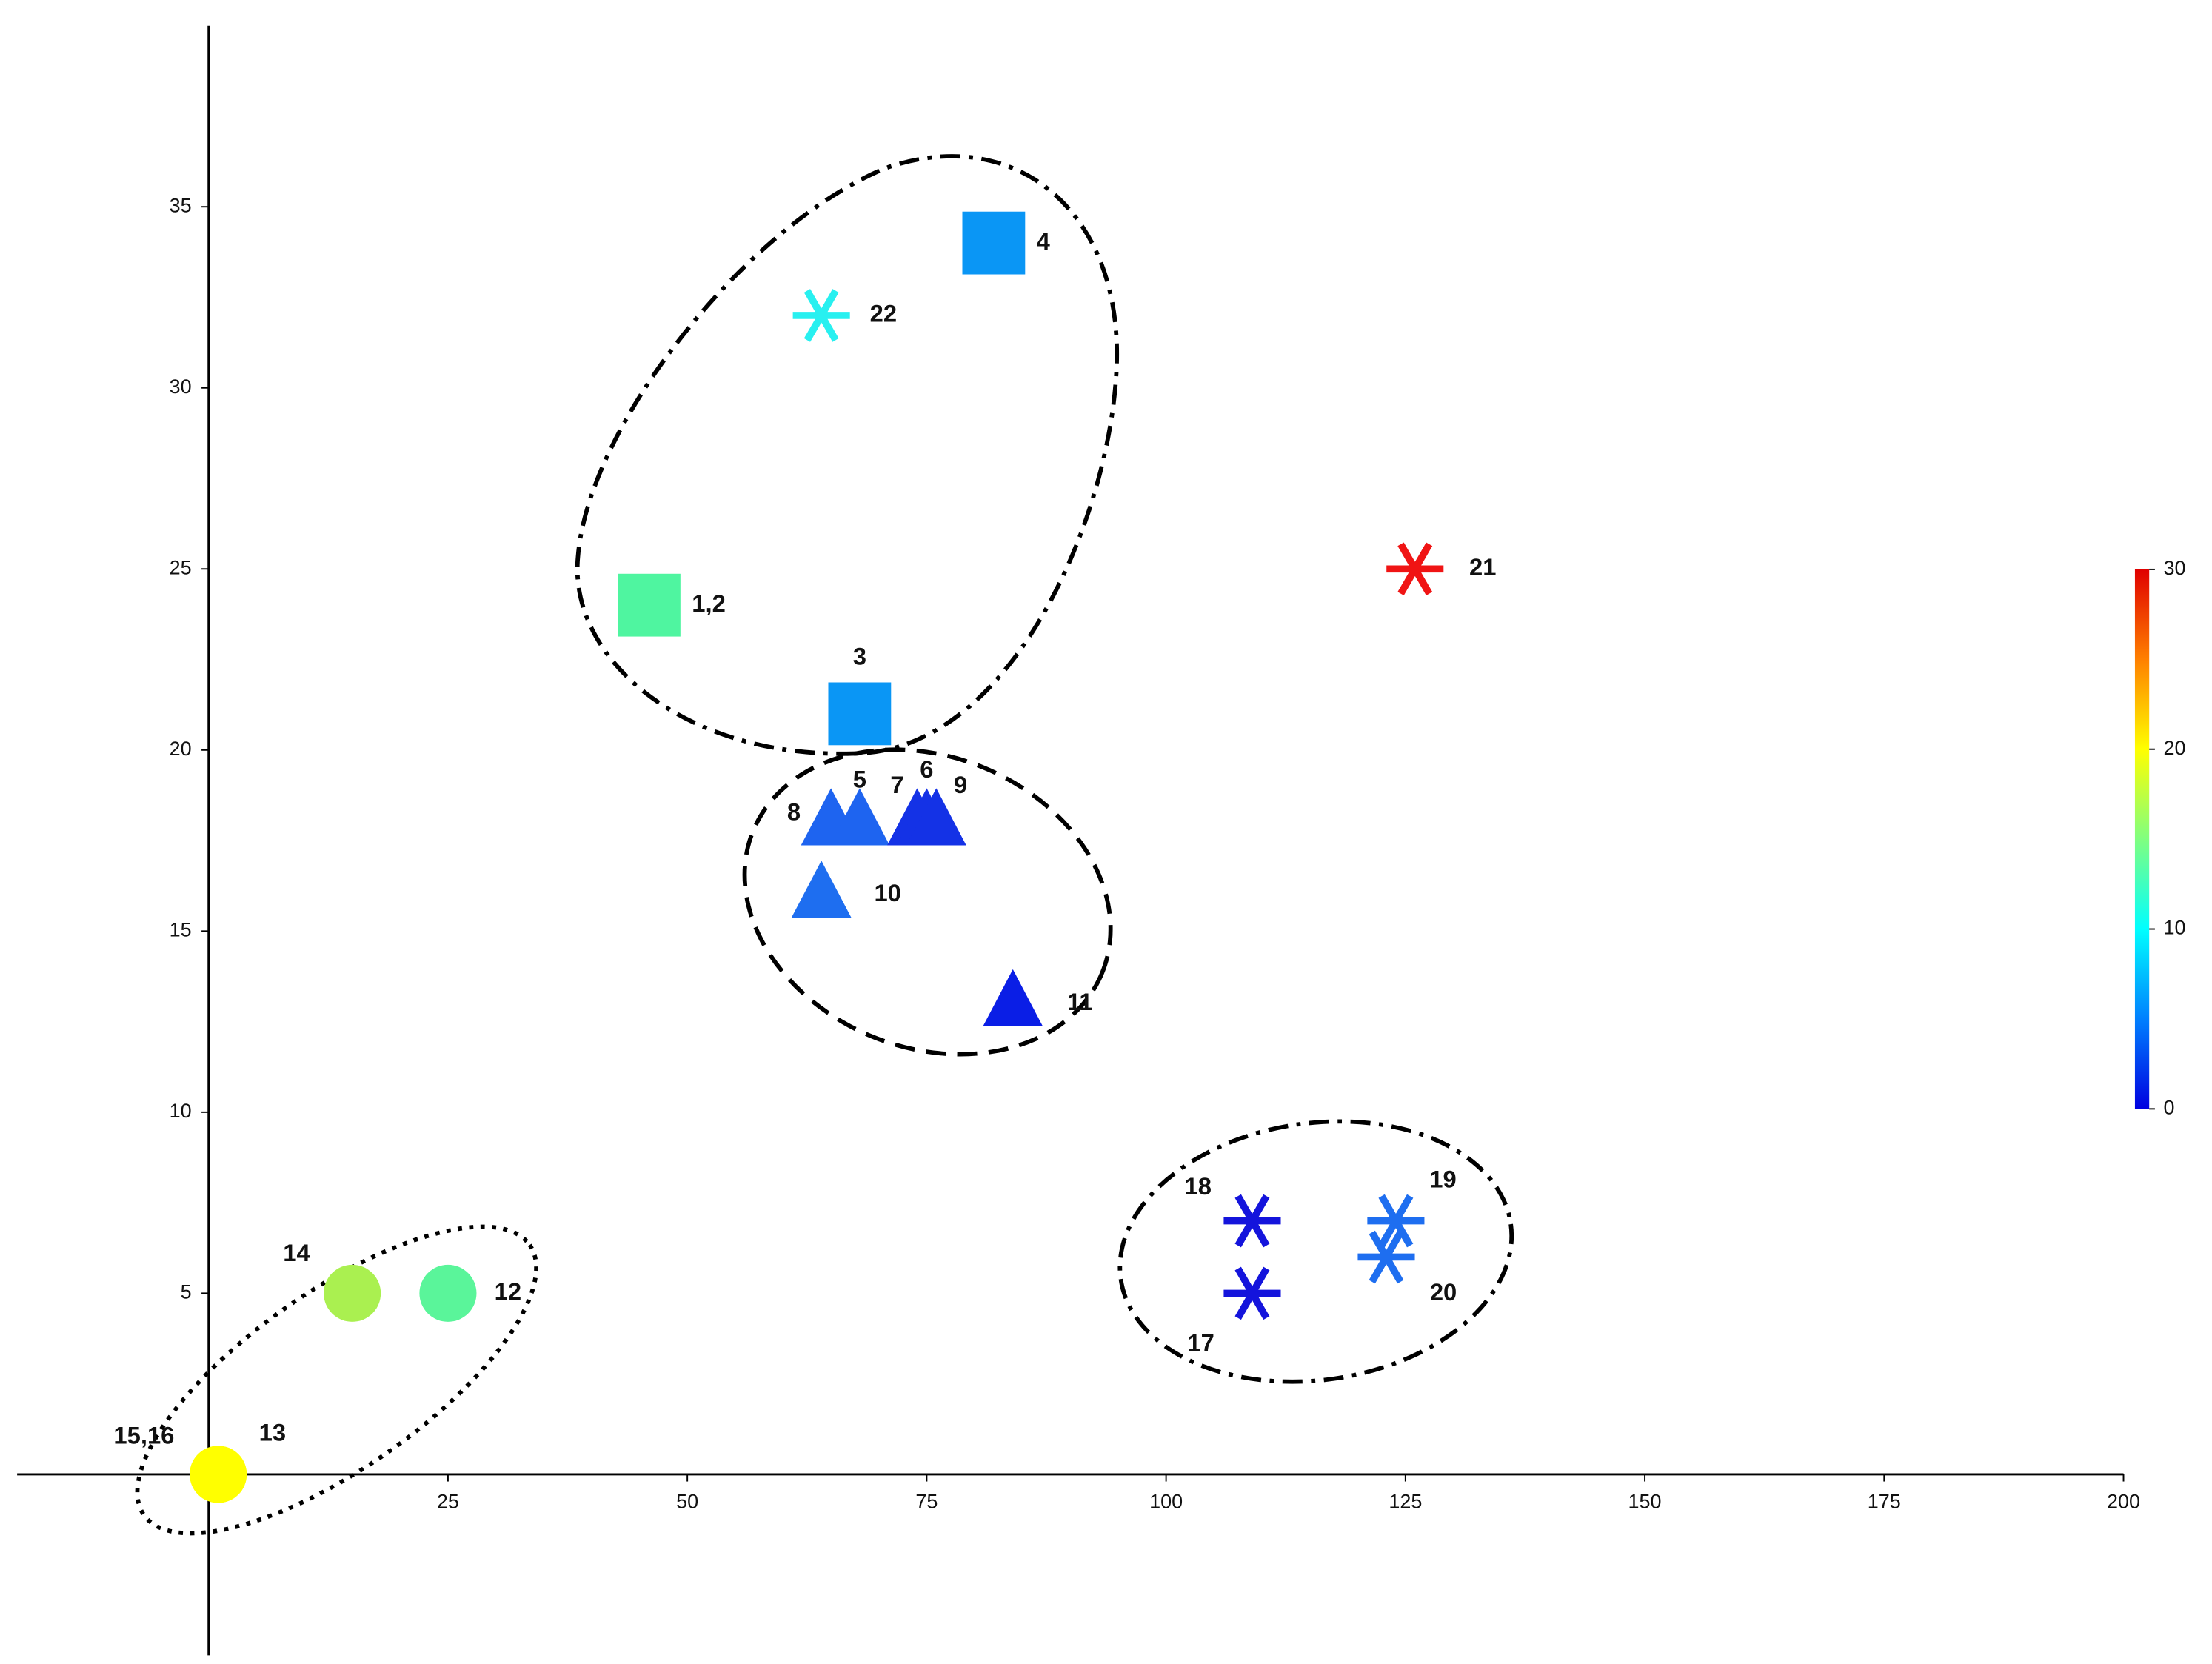  I want to click on point-label: 8, so click(794, 812).